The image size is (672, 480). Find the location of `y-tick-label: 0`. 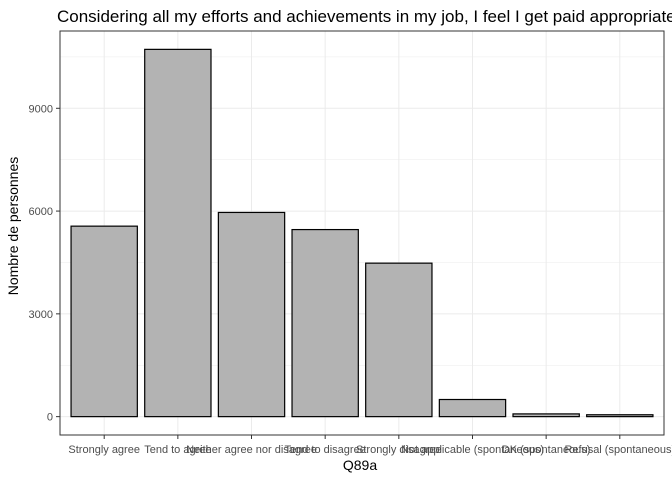

y-tick-label: 0 is located at coordinates (50, 418).